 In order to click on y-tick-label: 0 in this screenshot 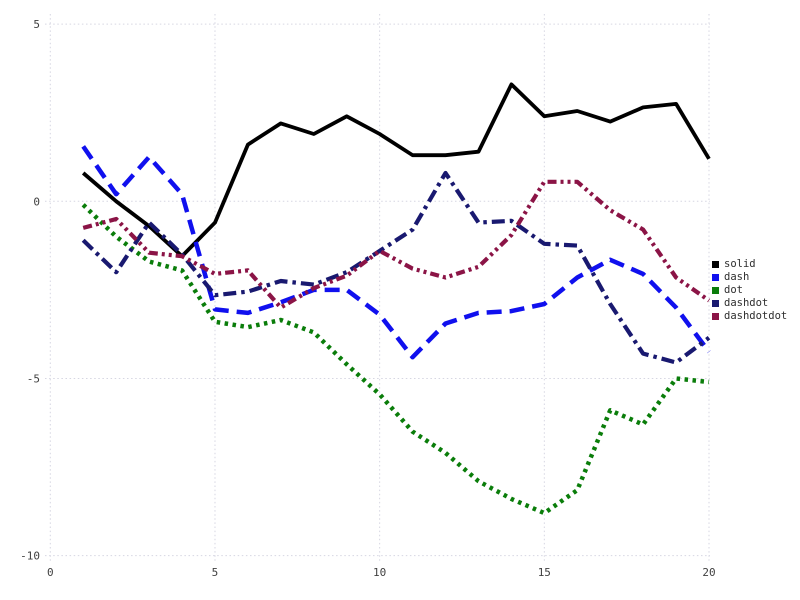, I will do `click(36, 201)`.